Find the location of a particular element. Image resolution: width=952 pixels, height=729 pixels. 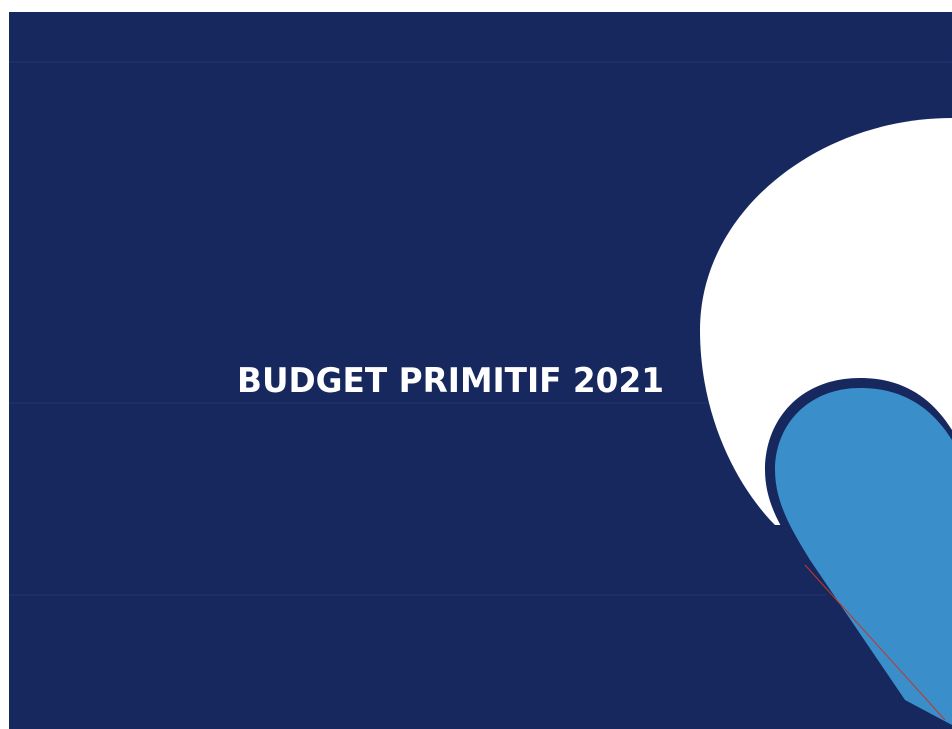

red-line is located at coordinates (875, 642).